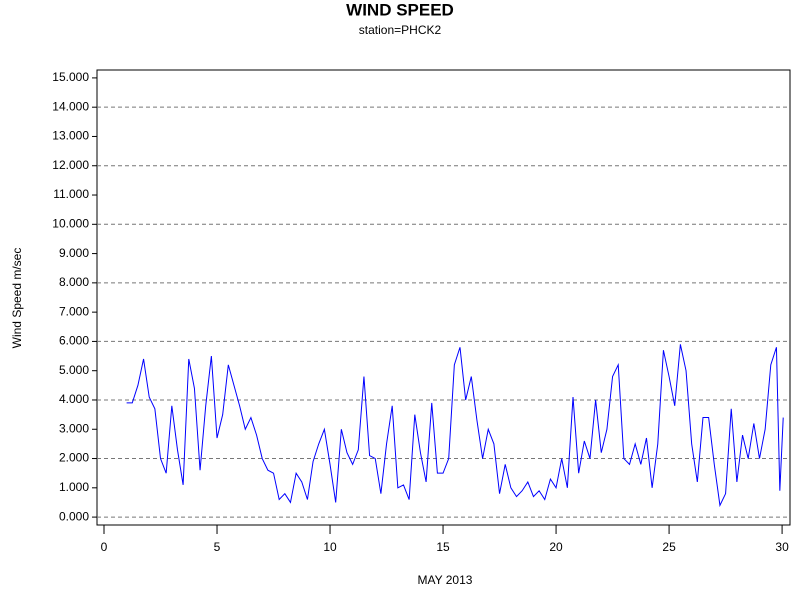 This screenshot has height=600, width=800. I want to click on y-tick-label: 13.000, so click(70, 136).